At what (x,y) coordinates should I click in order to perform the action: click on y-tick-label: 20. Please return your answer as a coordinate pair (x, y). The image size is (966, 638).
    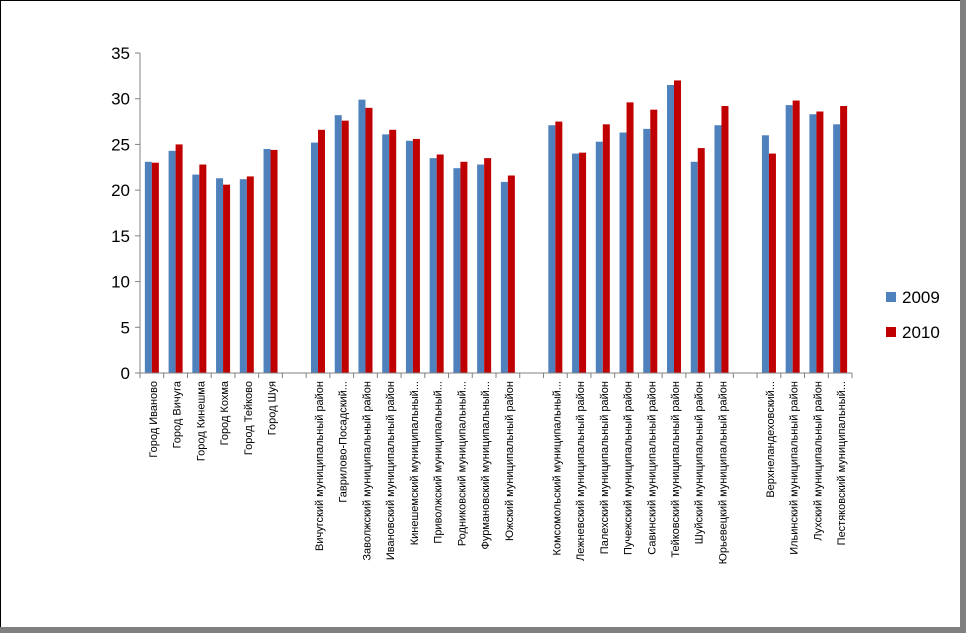
    Looking at the image, I should click on (120, 190).